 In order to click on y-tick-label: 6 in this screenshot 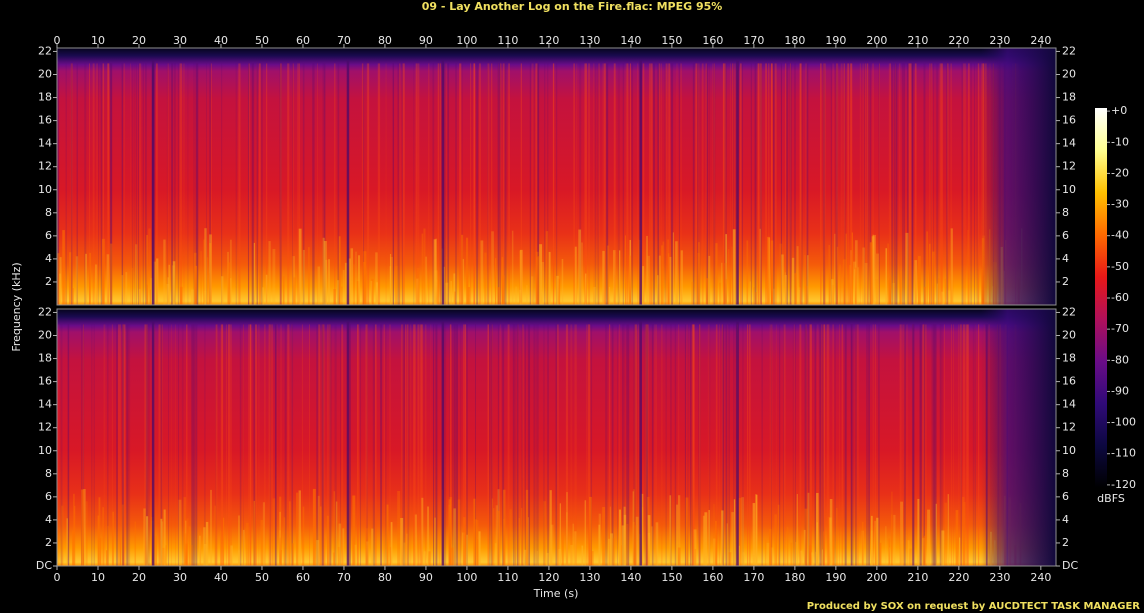, I will do `click(48, 235)`.